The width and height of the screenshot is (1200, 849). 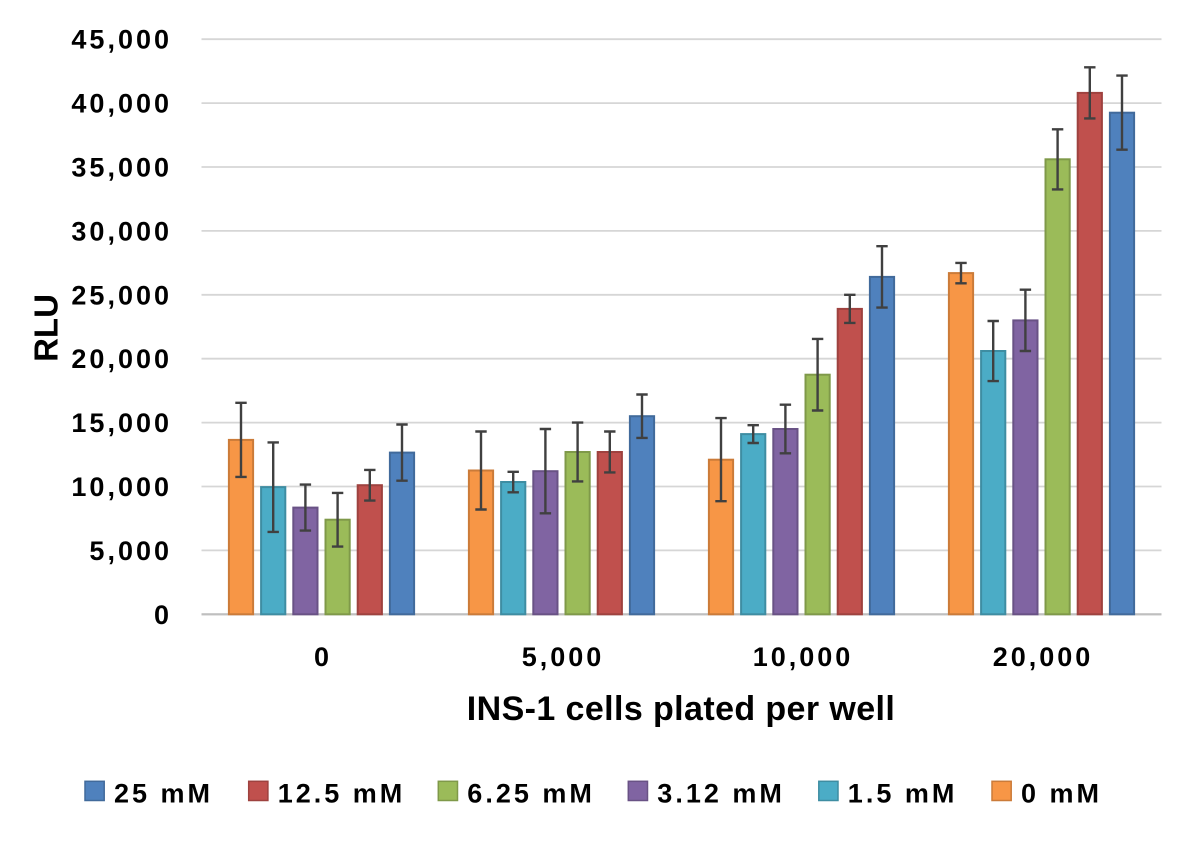 I want to click on svg-text: 25,000, so click(x=121, y=295).